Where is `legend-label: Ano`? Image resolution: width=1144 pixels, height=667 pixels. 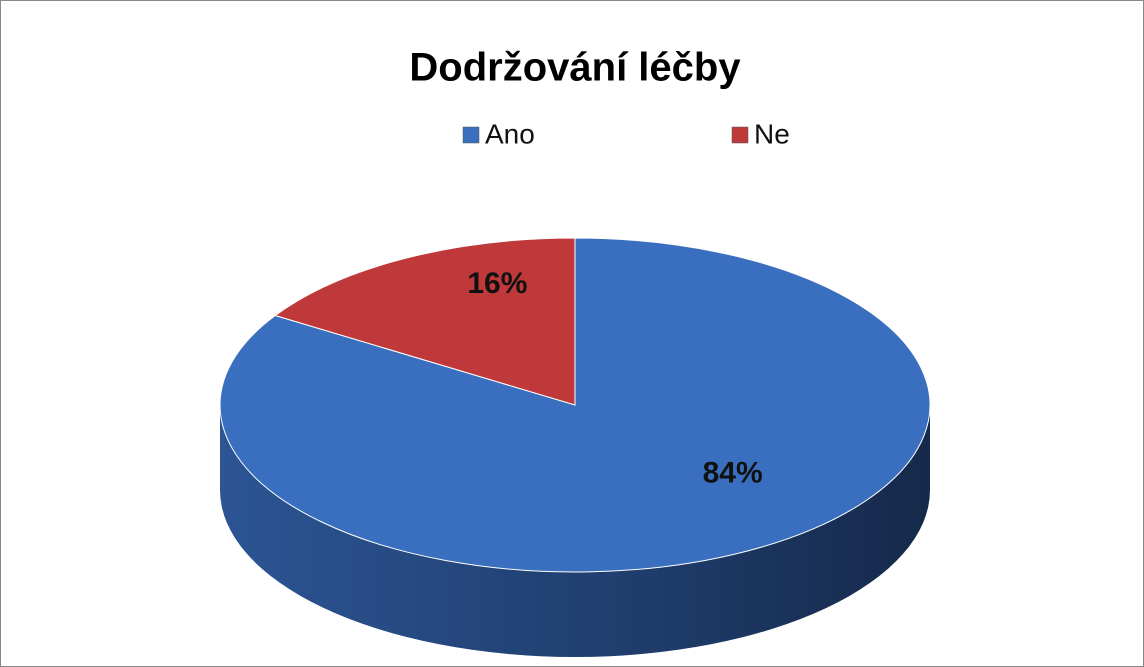 legend-label: Ano is located at coordinates (510, 133).